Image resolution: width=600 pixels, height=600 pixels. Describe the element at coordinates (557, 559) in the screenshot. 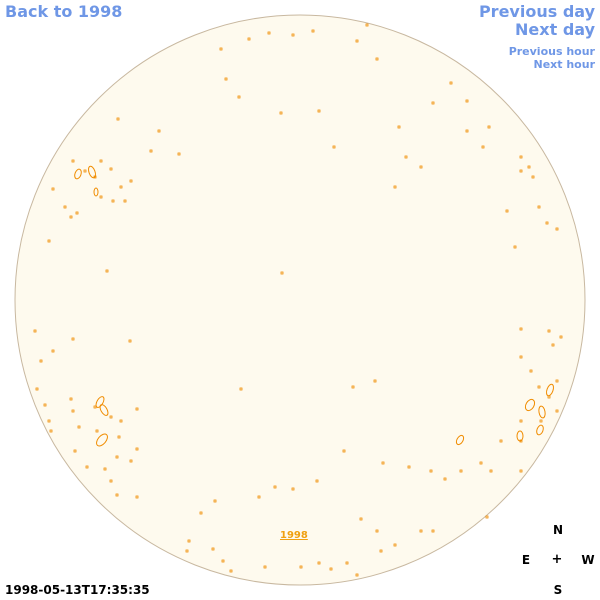

I see `compass-center: +` at that location.